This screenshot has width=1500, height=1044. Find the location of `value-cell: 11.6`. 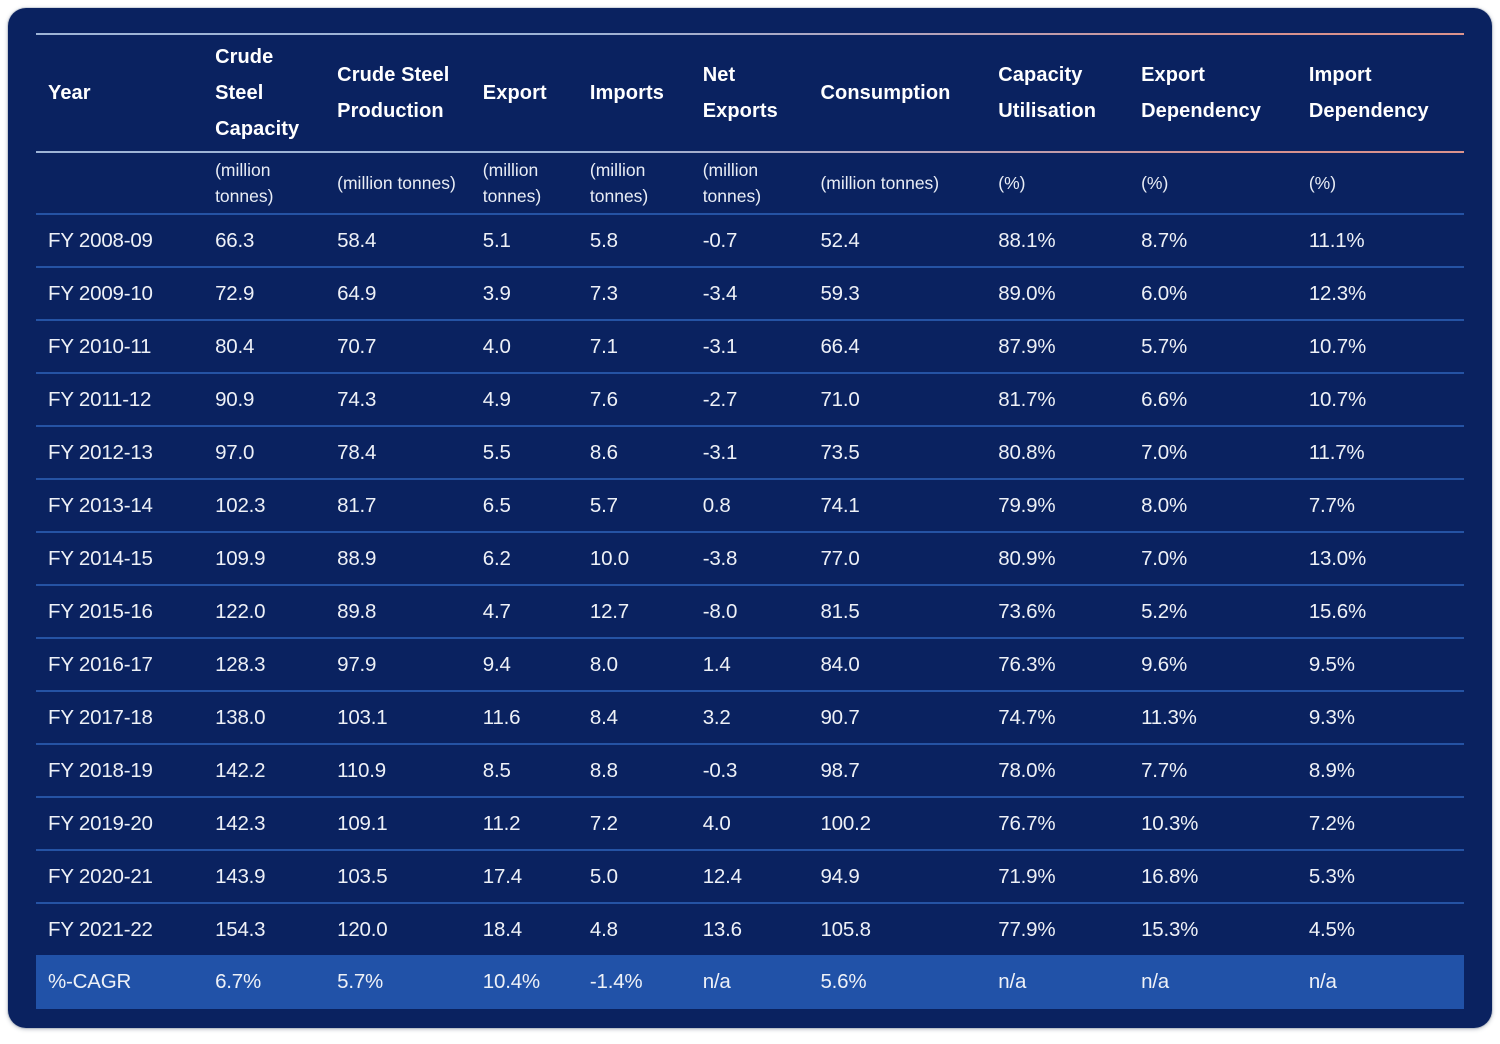

value-cell: 11.6 is located at coordinates (501, 717).